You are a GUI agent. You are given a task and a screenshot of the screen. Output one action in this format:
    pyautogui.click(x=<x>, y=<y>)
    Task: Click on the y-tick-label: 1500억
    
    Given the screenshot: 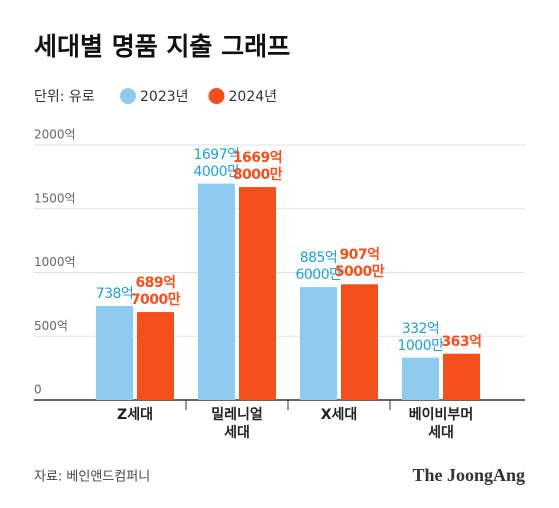 What is the action you would take?
    pyautogui.click(x=55, y=198)
    